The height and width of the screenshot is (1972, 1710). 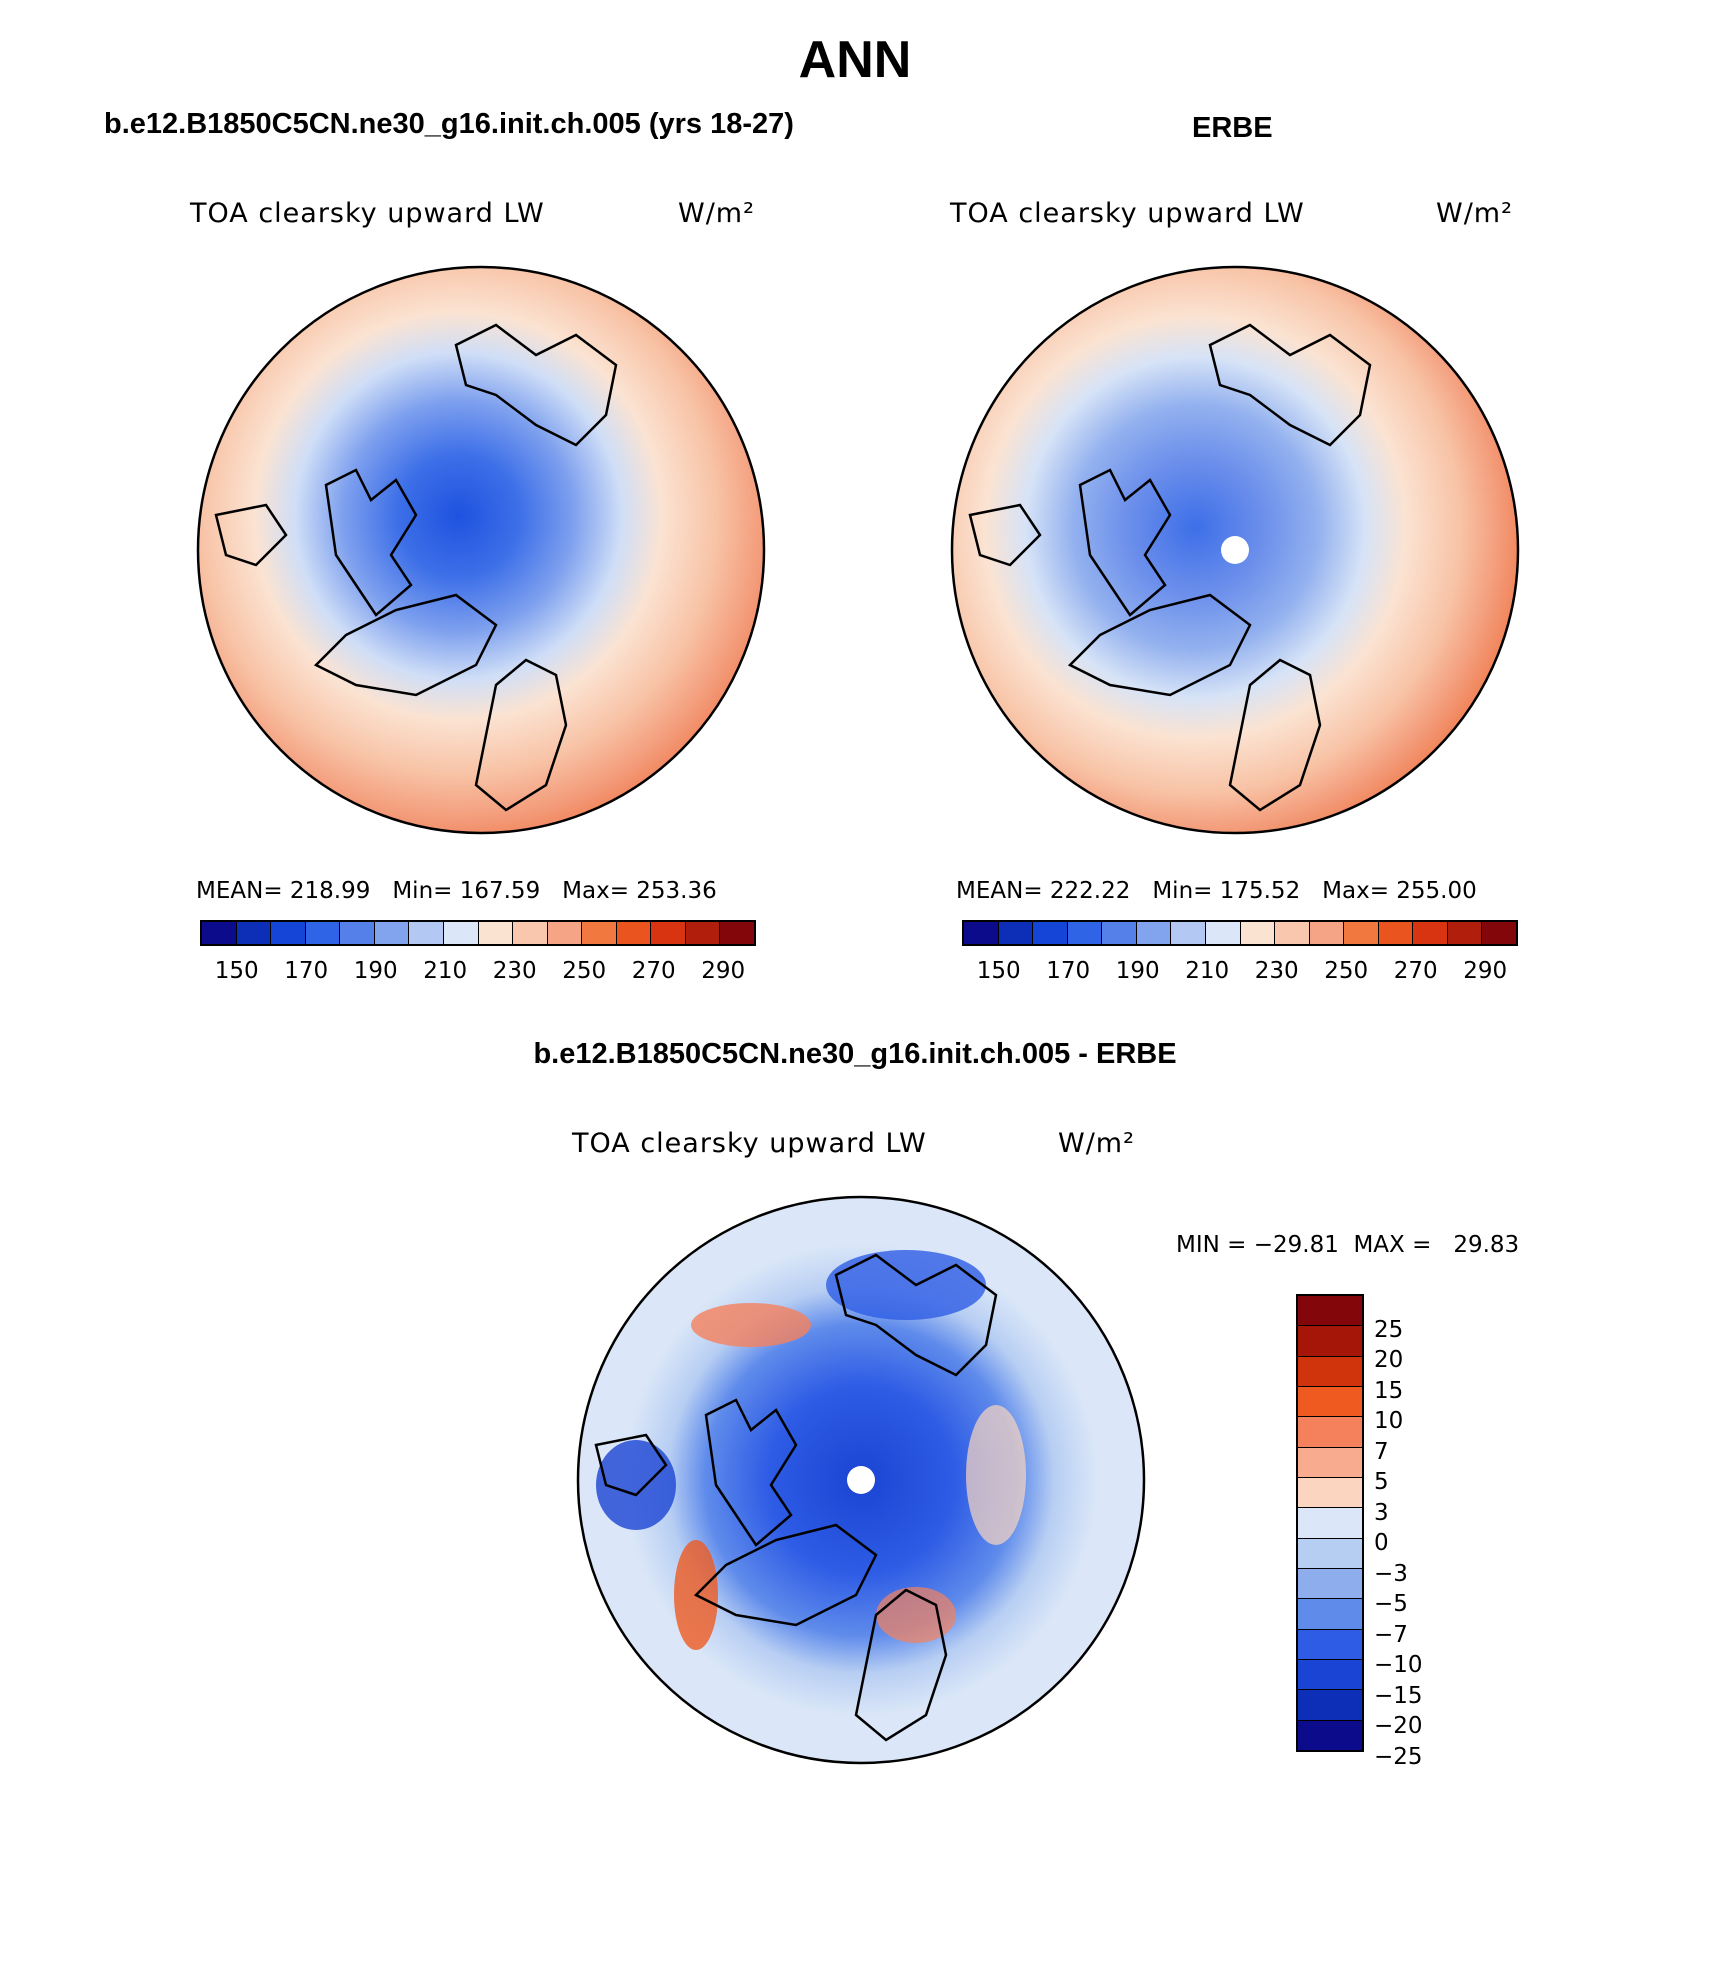 What do you see at coordinates (1127, 213) in the screenshot?
I see `obs-variable-label: TOA clearsky upward LW` at bounding box center [1127, 213].